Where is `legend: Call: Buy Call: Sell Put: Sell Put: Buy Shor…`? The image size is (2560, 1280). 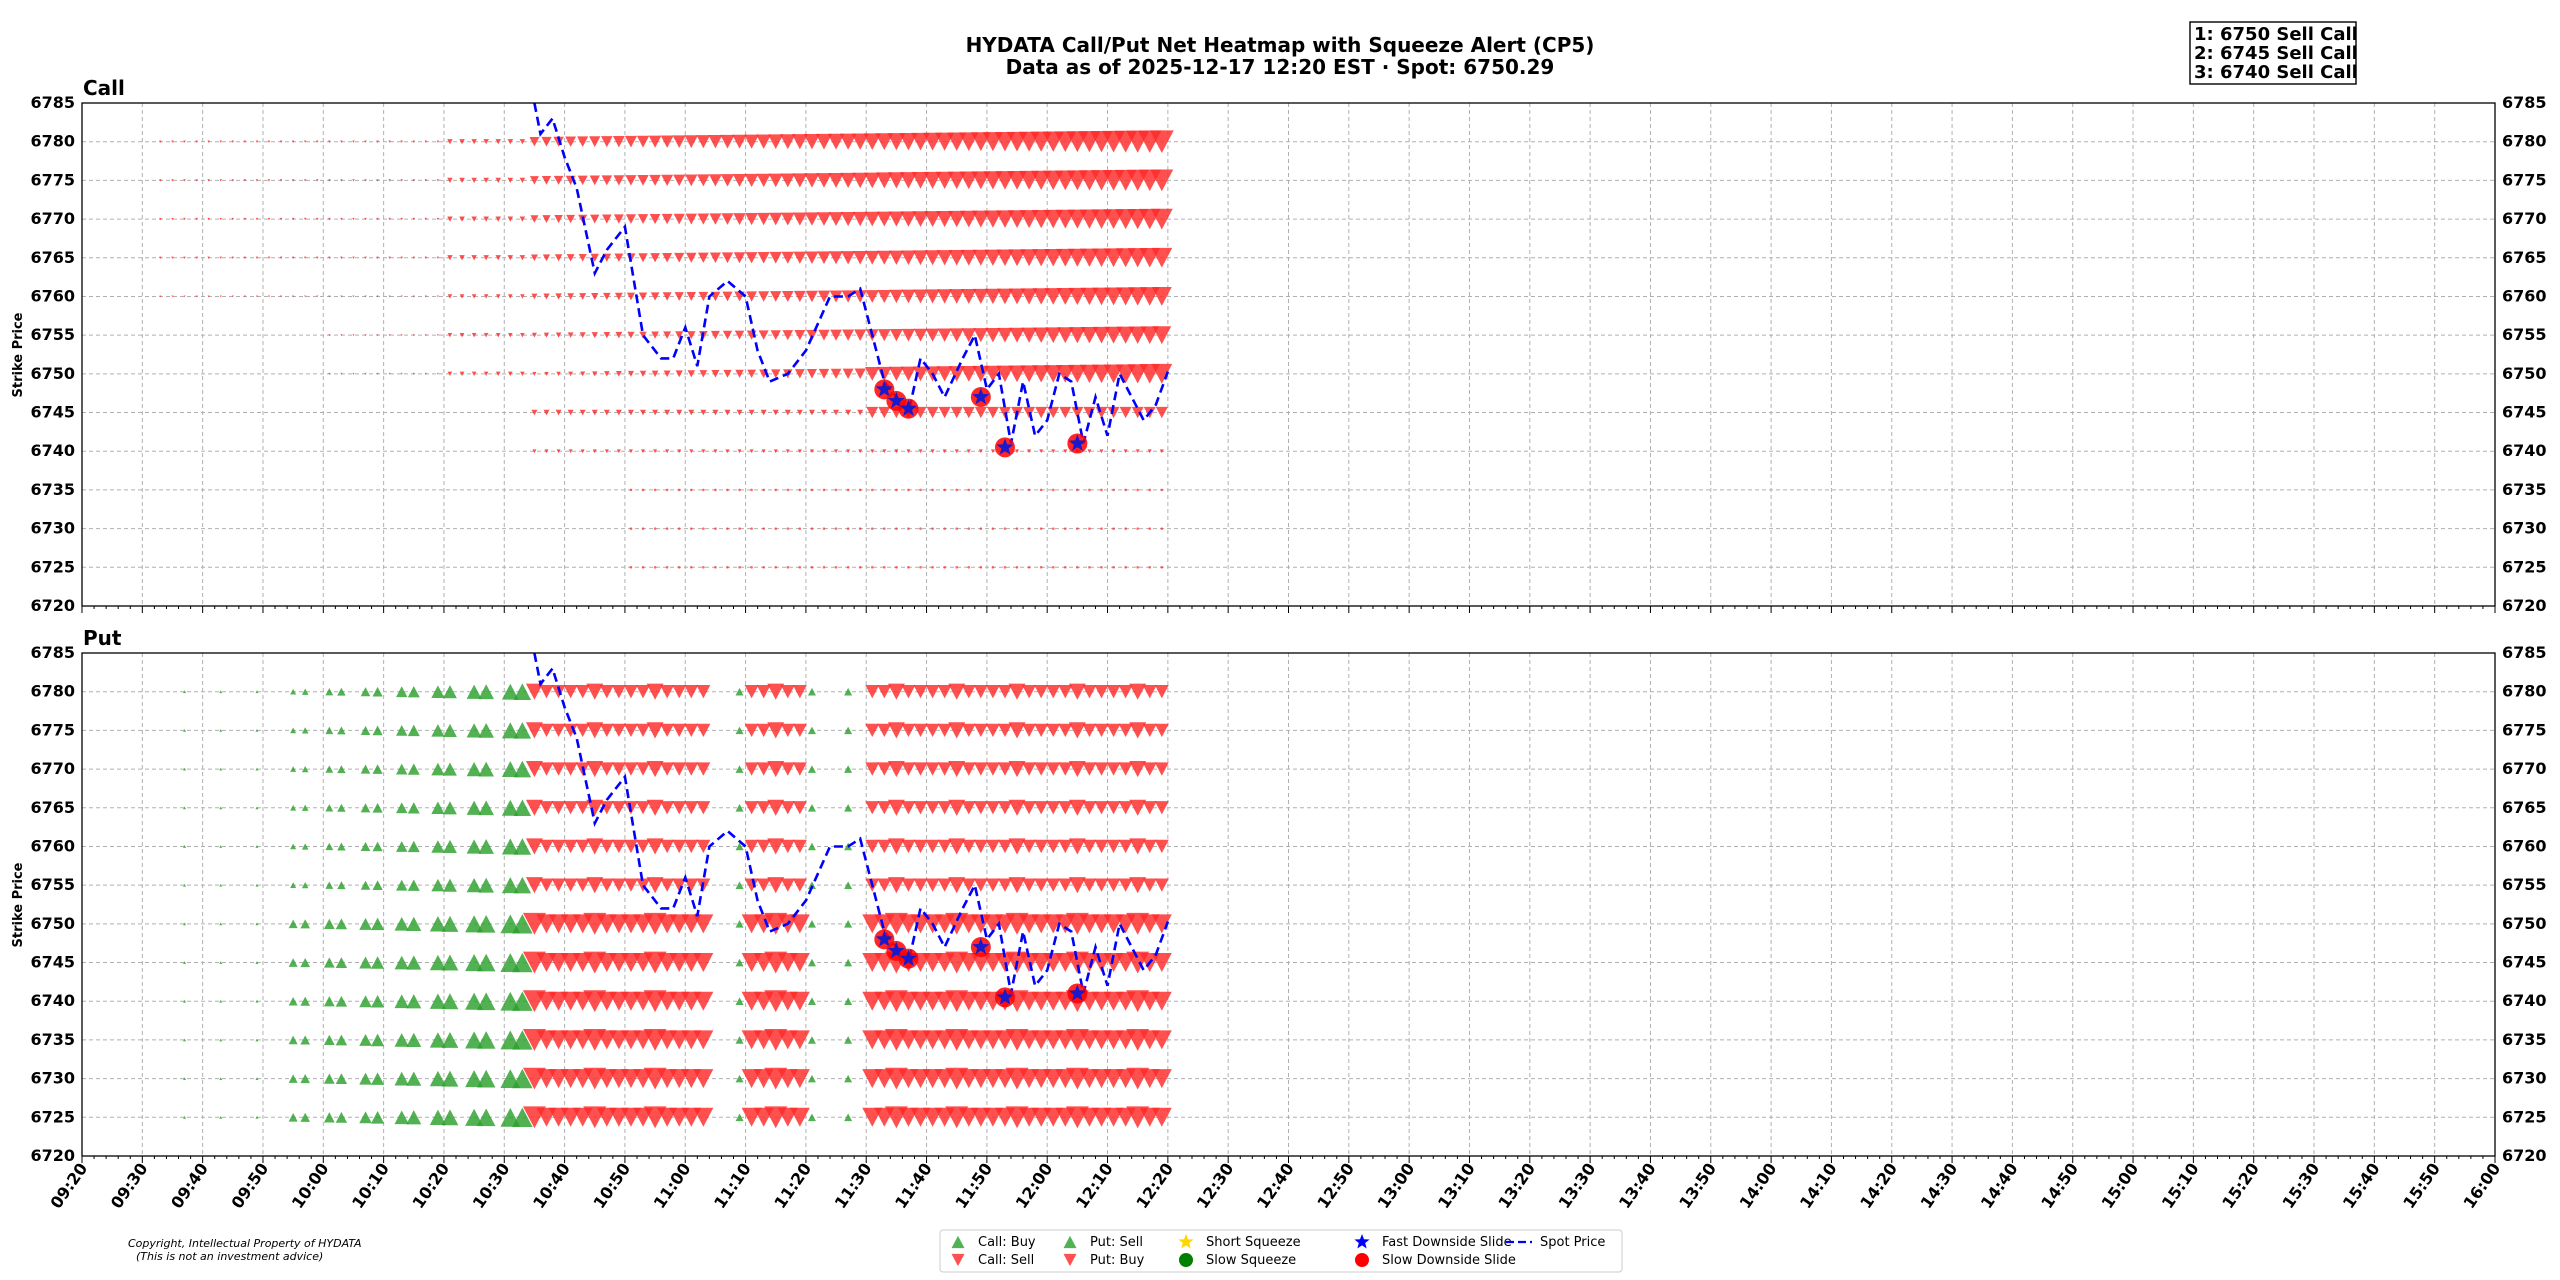
legend: Call: Buy Call: Sell Put: Sell Put: Buy Shor… is located at coordinates (1281, 1251).